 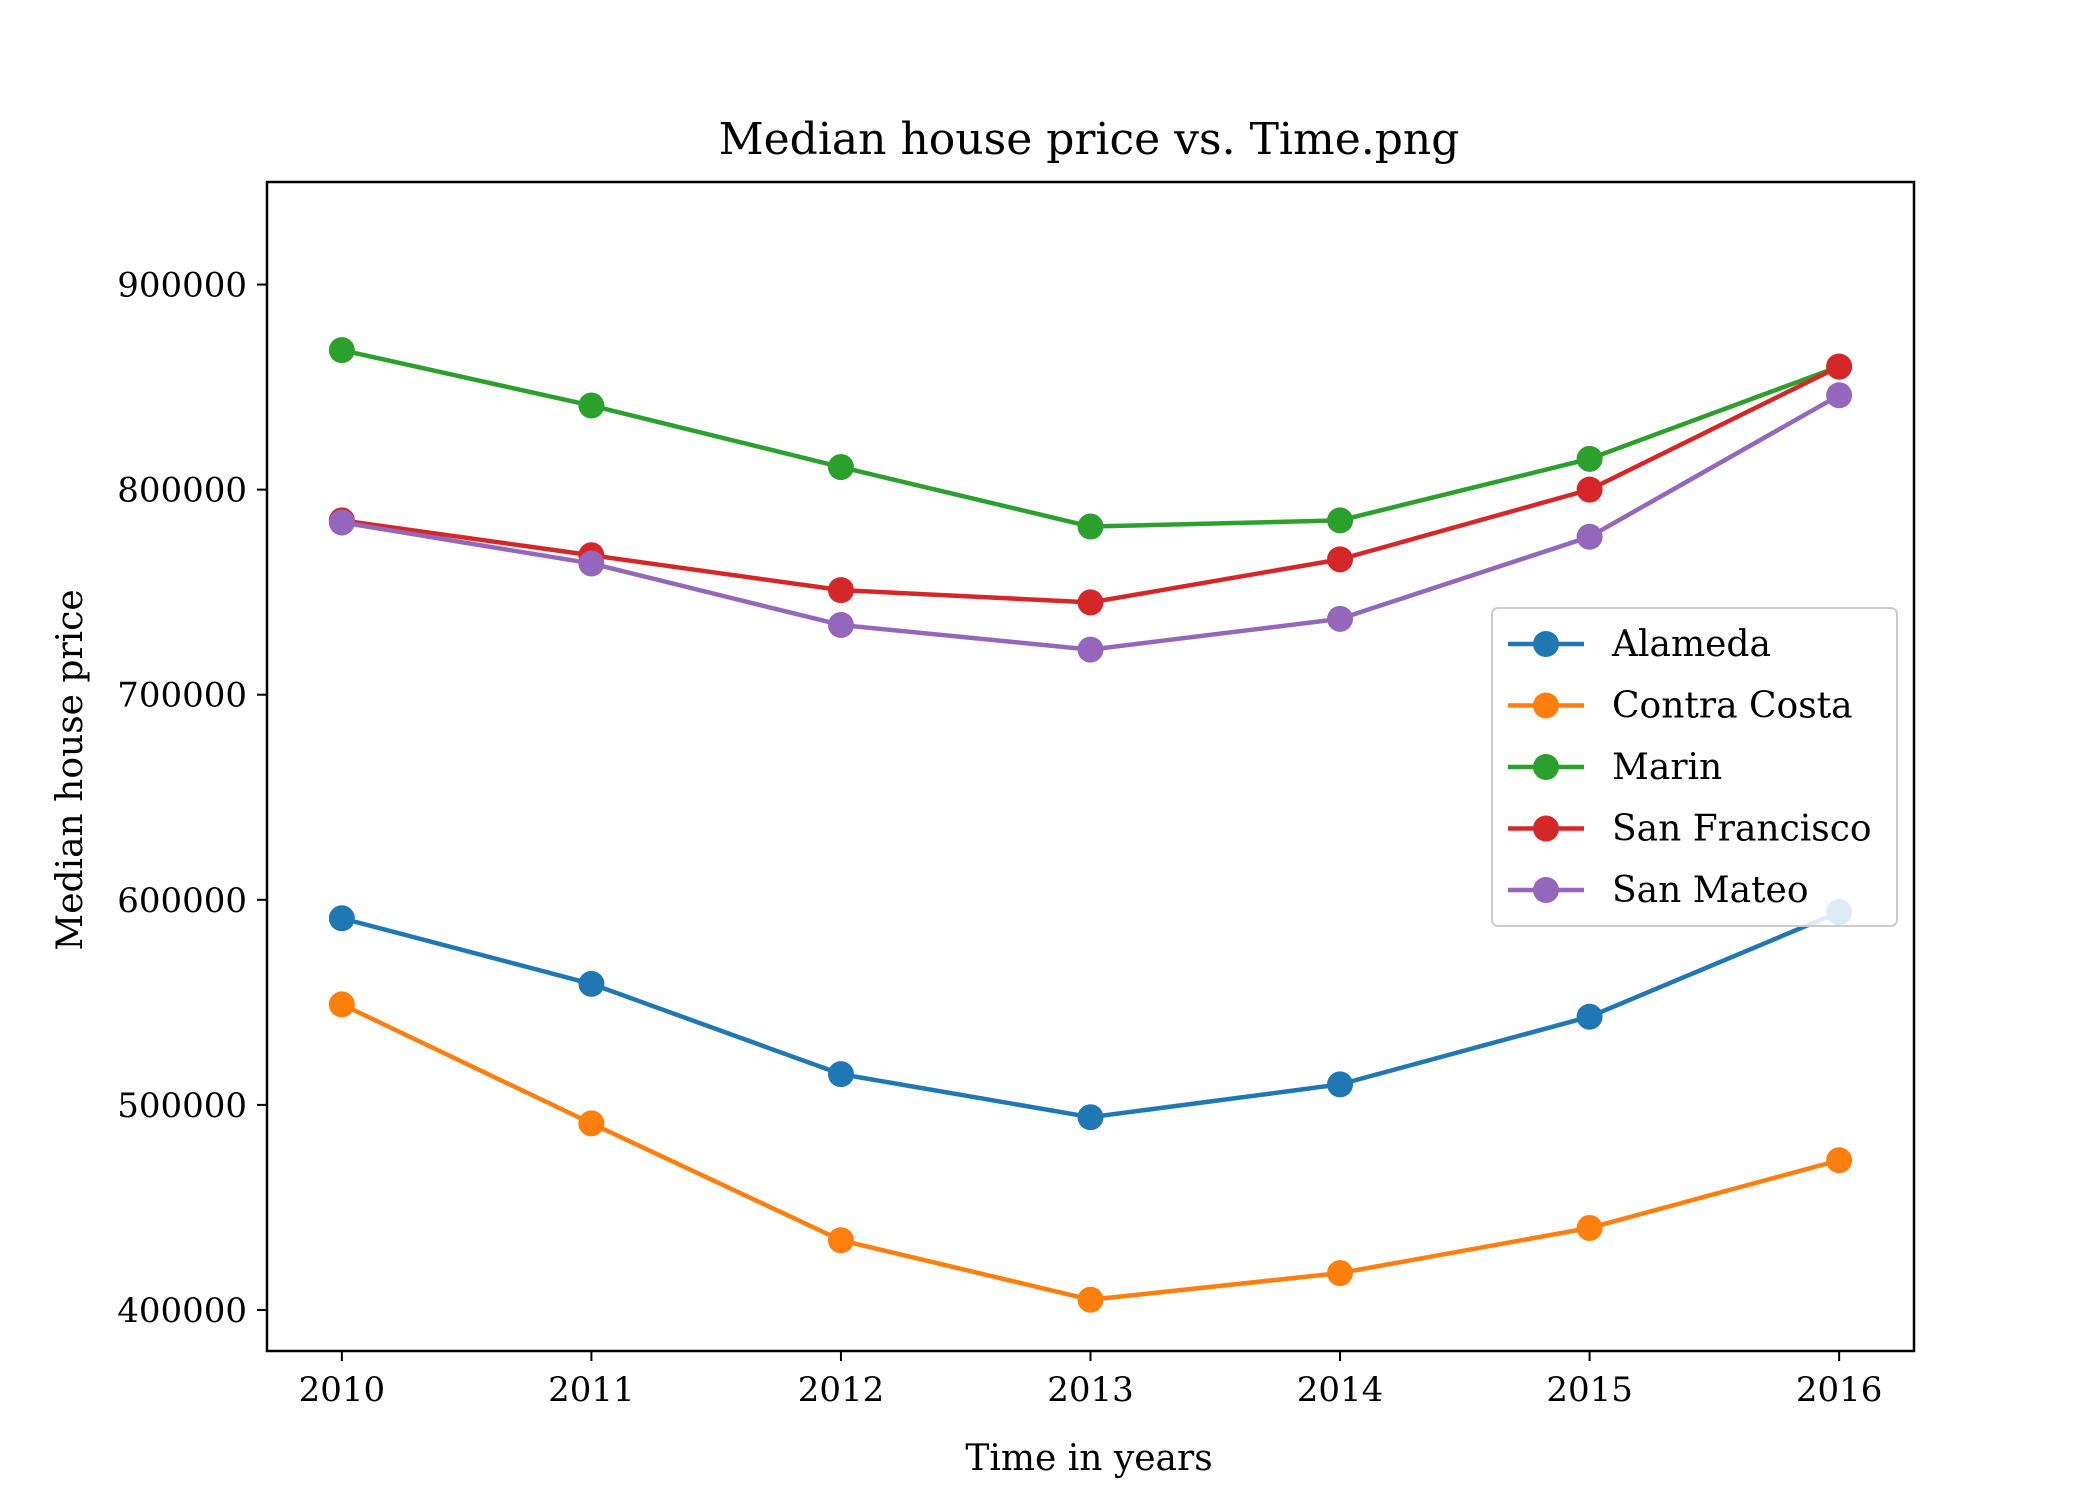 I want to click on y-tick-label: 700000, so click(x=182, y=696).